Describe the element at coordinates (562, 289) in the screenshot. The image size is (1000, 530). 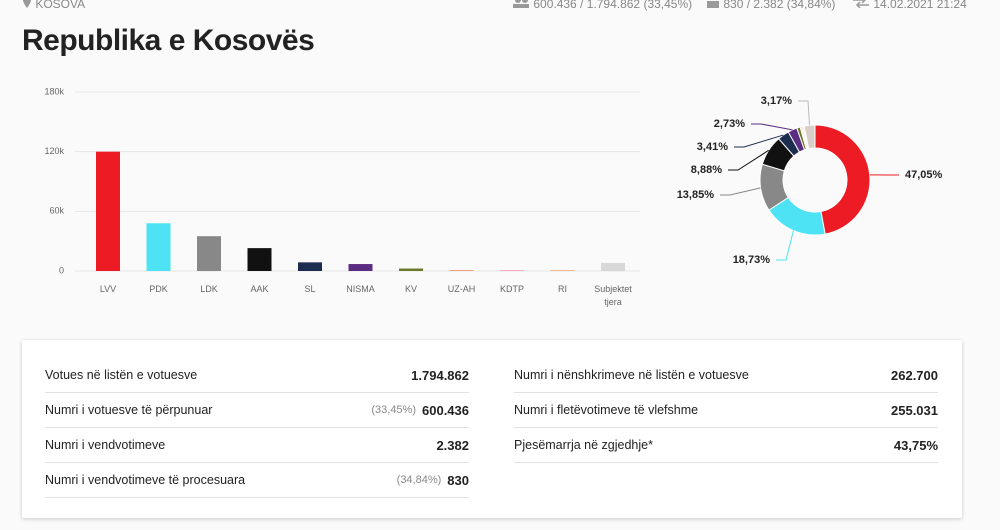
I see `x-tick-label: RI` at that location.